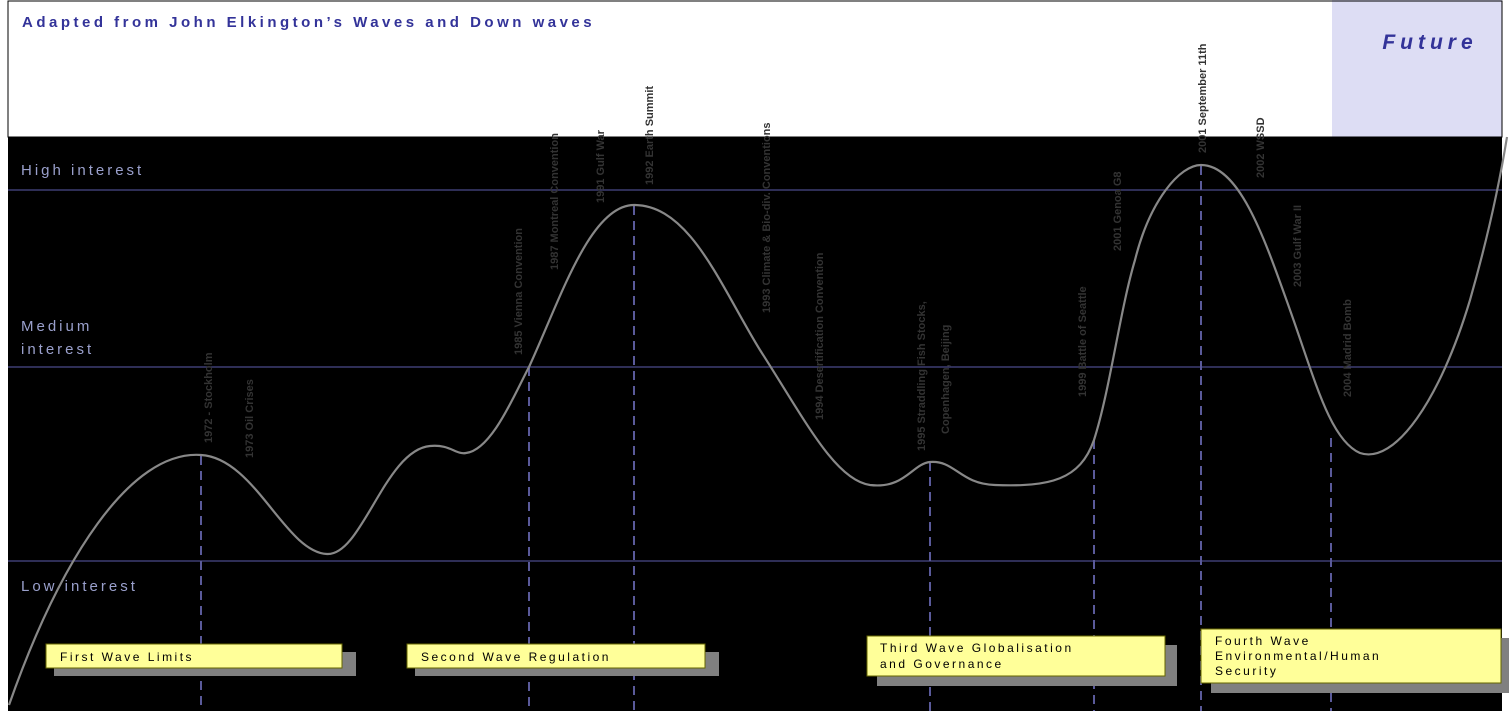  I want to click on event-label-1973-oil-crises: 1973 Oil Crises, so click(250, 418).